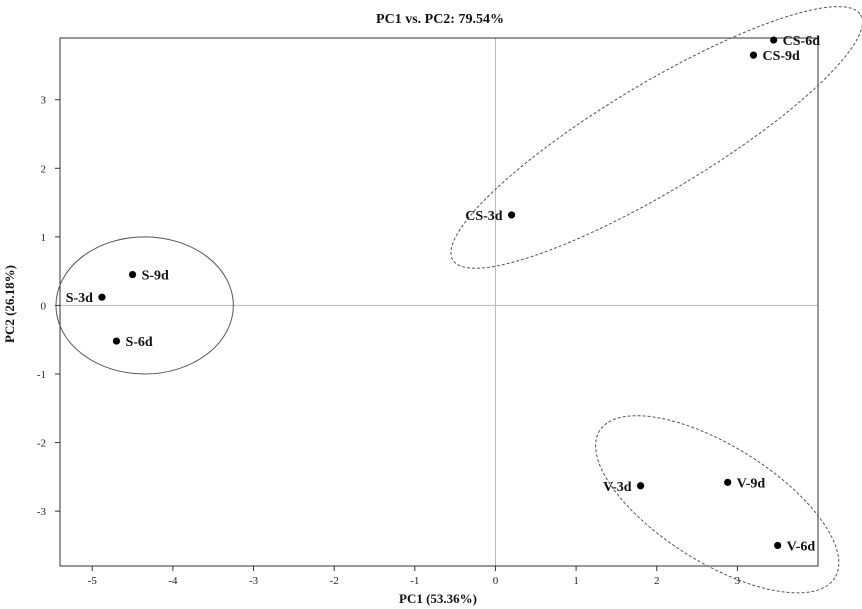  I want to click on y-axis-label: PC2 (26.18%), so click(9, 304).